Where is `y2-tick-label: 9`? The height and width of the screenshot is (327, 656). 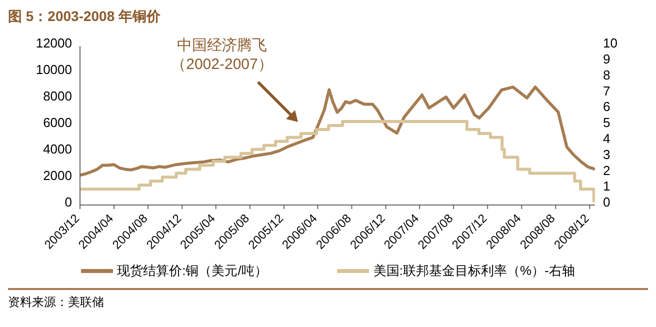
y2-tick-label: 9 is located at coordinates (606, 59).